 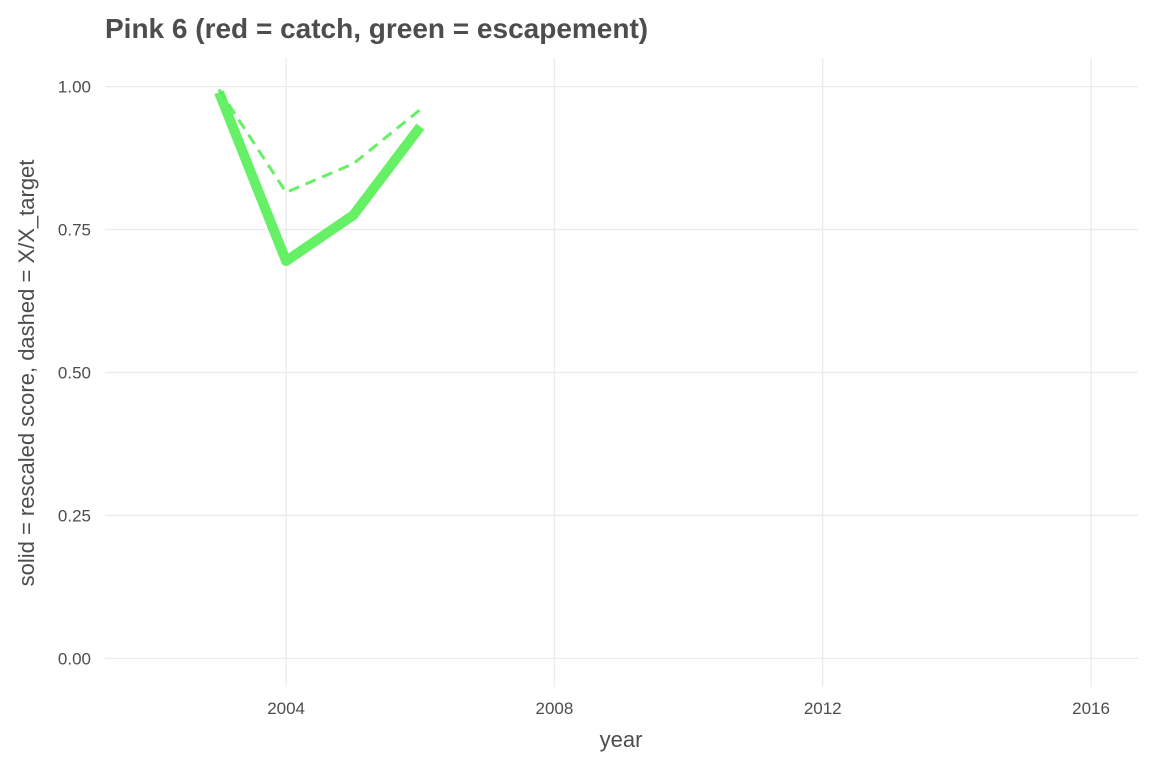 What do you see at coordinates (555, 708) in the screenshot?
I see `x-tick-label: 2008` at bounding box center [555, 708].